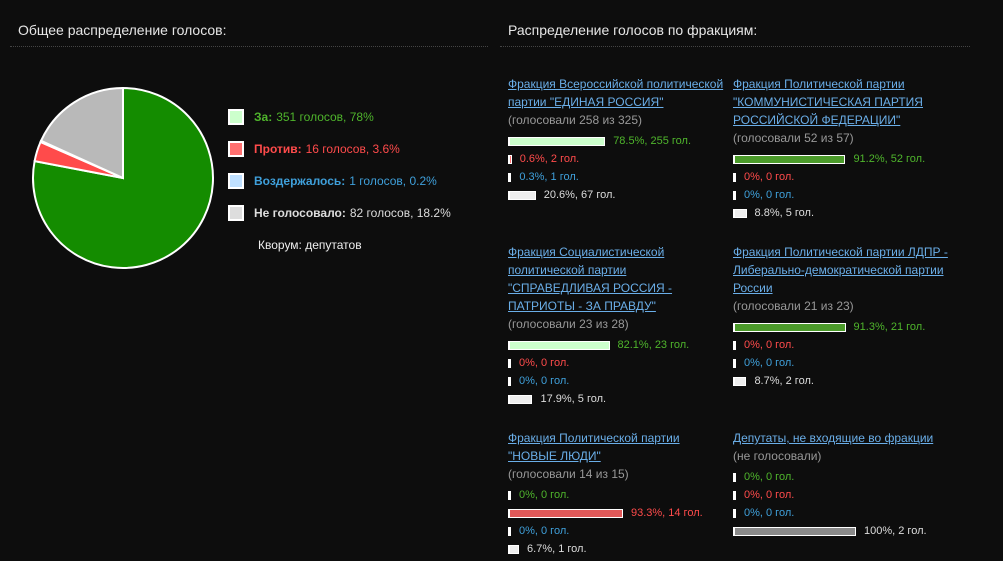 The height and width of the screenshot is (561, 1003). What do you see at coordinates (573, 399) in the screenshot?
I see `vote-label: 17.9%, 5 гол.` at bounding box center [573, 399].